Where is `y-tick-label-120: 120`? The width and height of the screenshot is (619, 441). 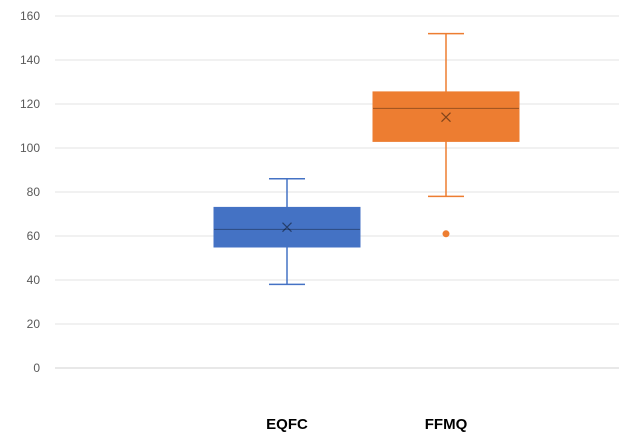
y-tick-label-120: 120 is located at coordinates (30, 104).